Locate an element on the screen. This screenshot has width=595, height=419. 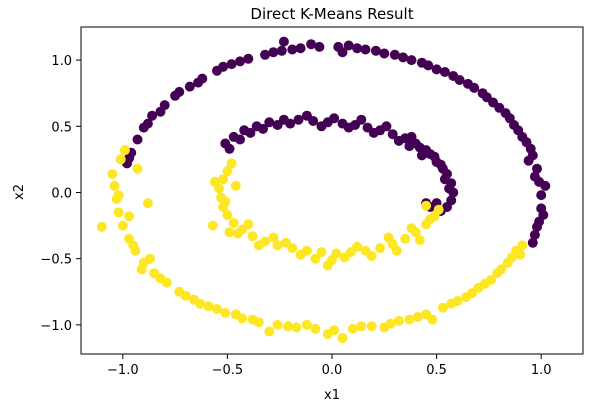
x-tick-label: 0.0 is located at coordinates (332, 370).